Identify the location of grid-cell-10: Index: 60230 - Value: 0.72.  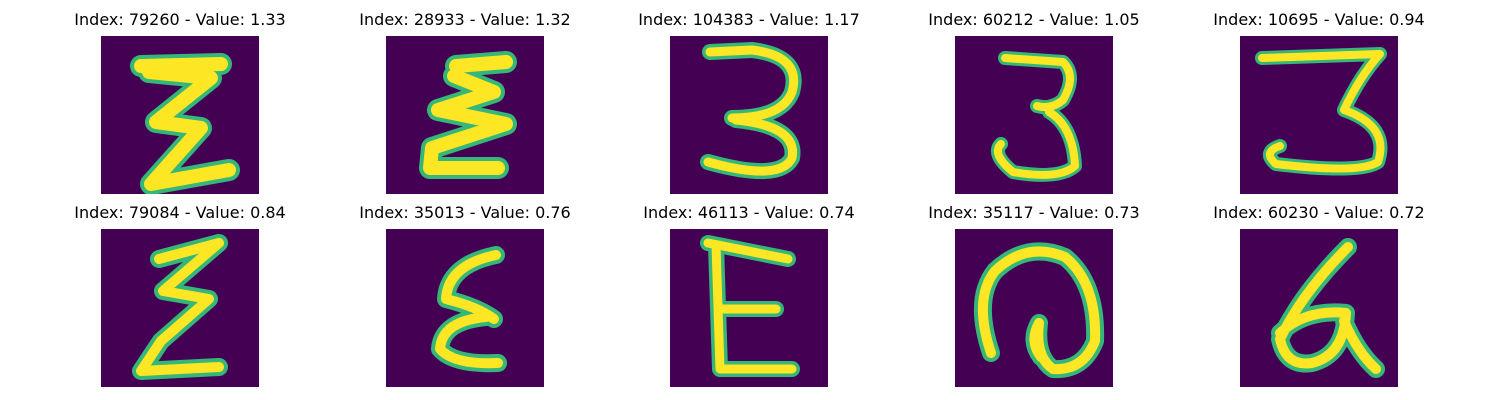
(1319, 298).